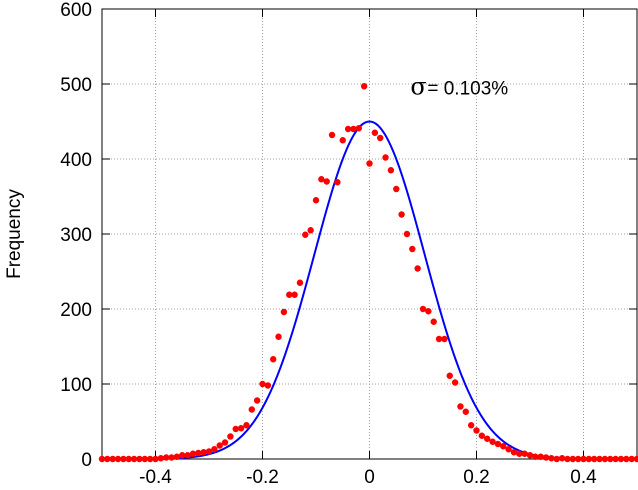  I want to click on x-tick-label: 0, so click(369, 477).